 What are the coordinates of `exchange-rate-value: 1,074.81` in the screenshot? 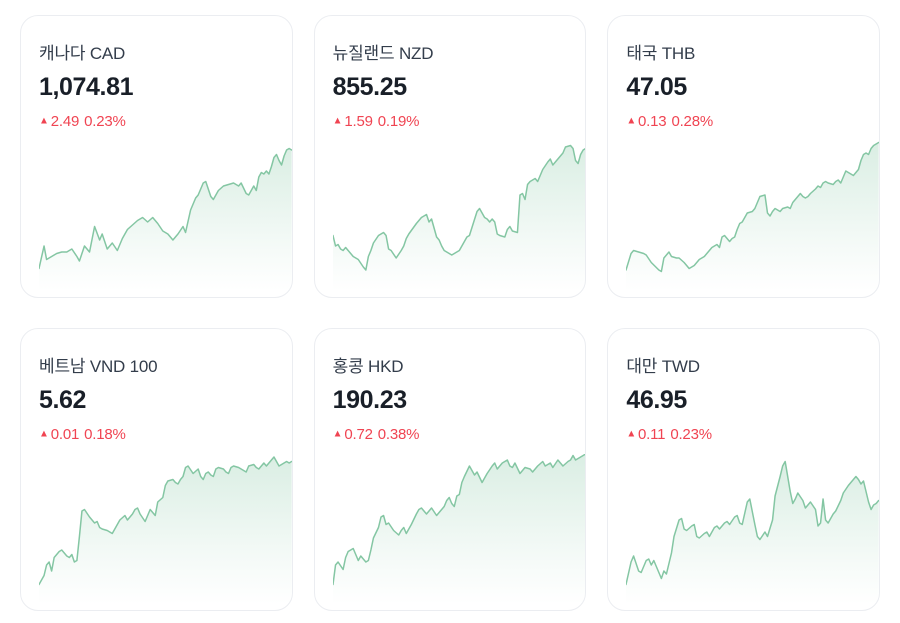 It's located at (86, 87).